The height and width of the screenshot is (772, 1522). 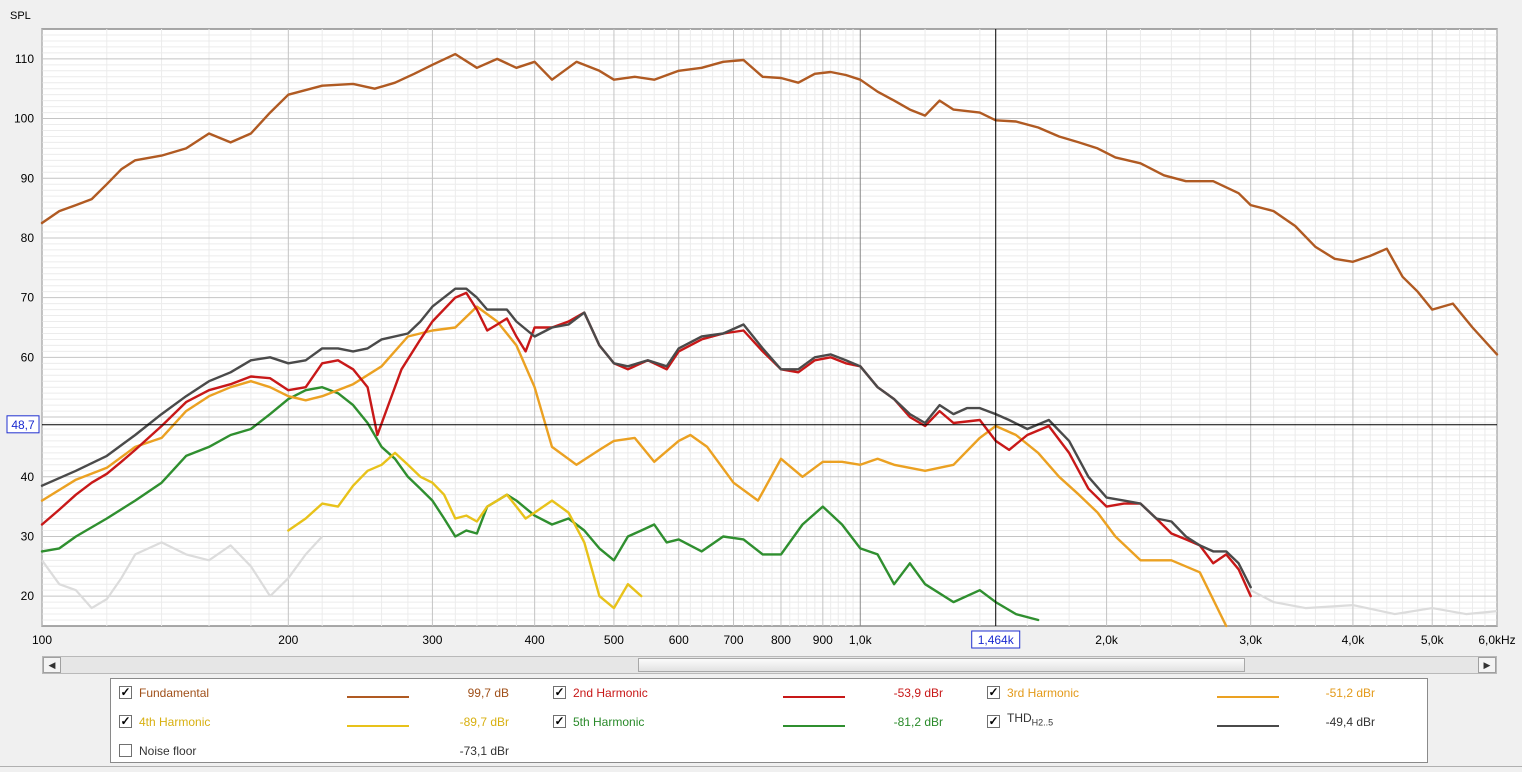 I want to click on horizontal-scrollbar: ◀ ▶, so click(x=769, y=665).